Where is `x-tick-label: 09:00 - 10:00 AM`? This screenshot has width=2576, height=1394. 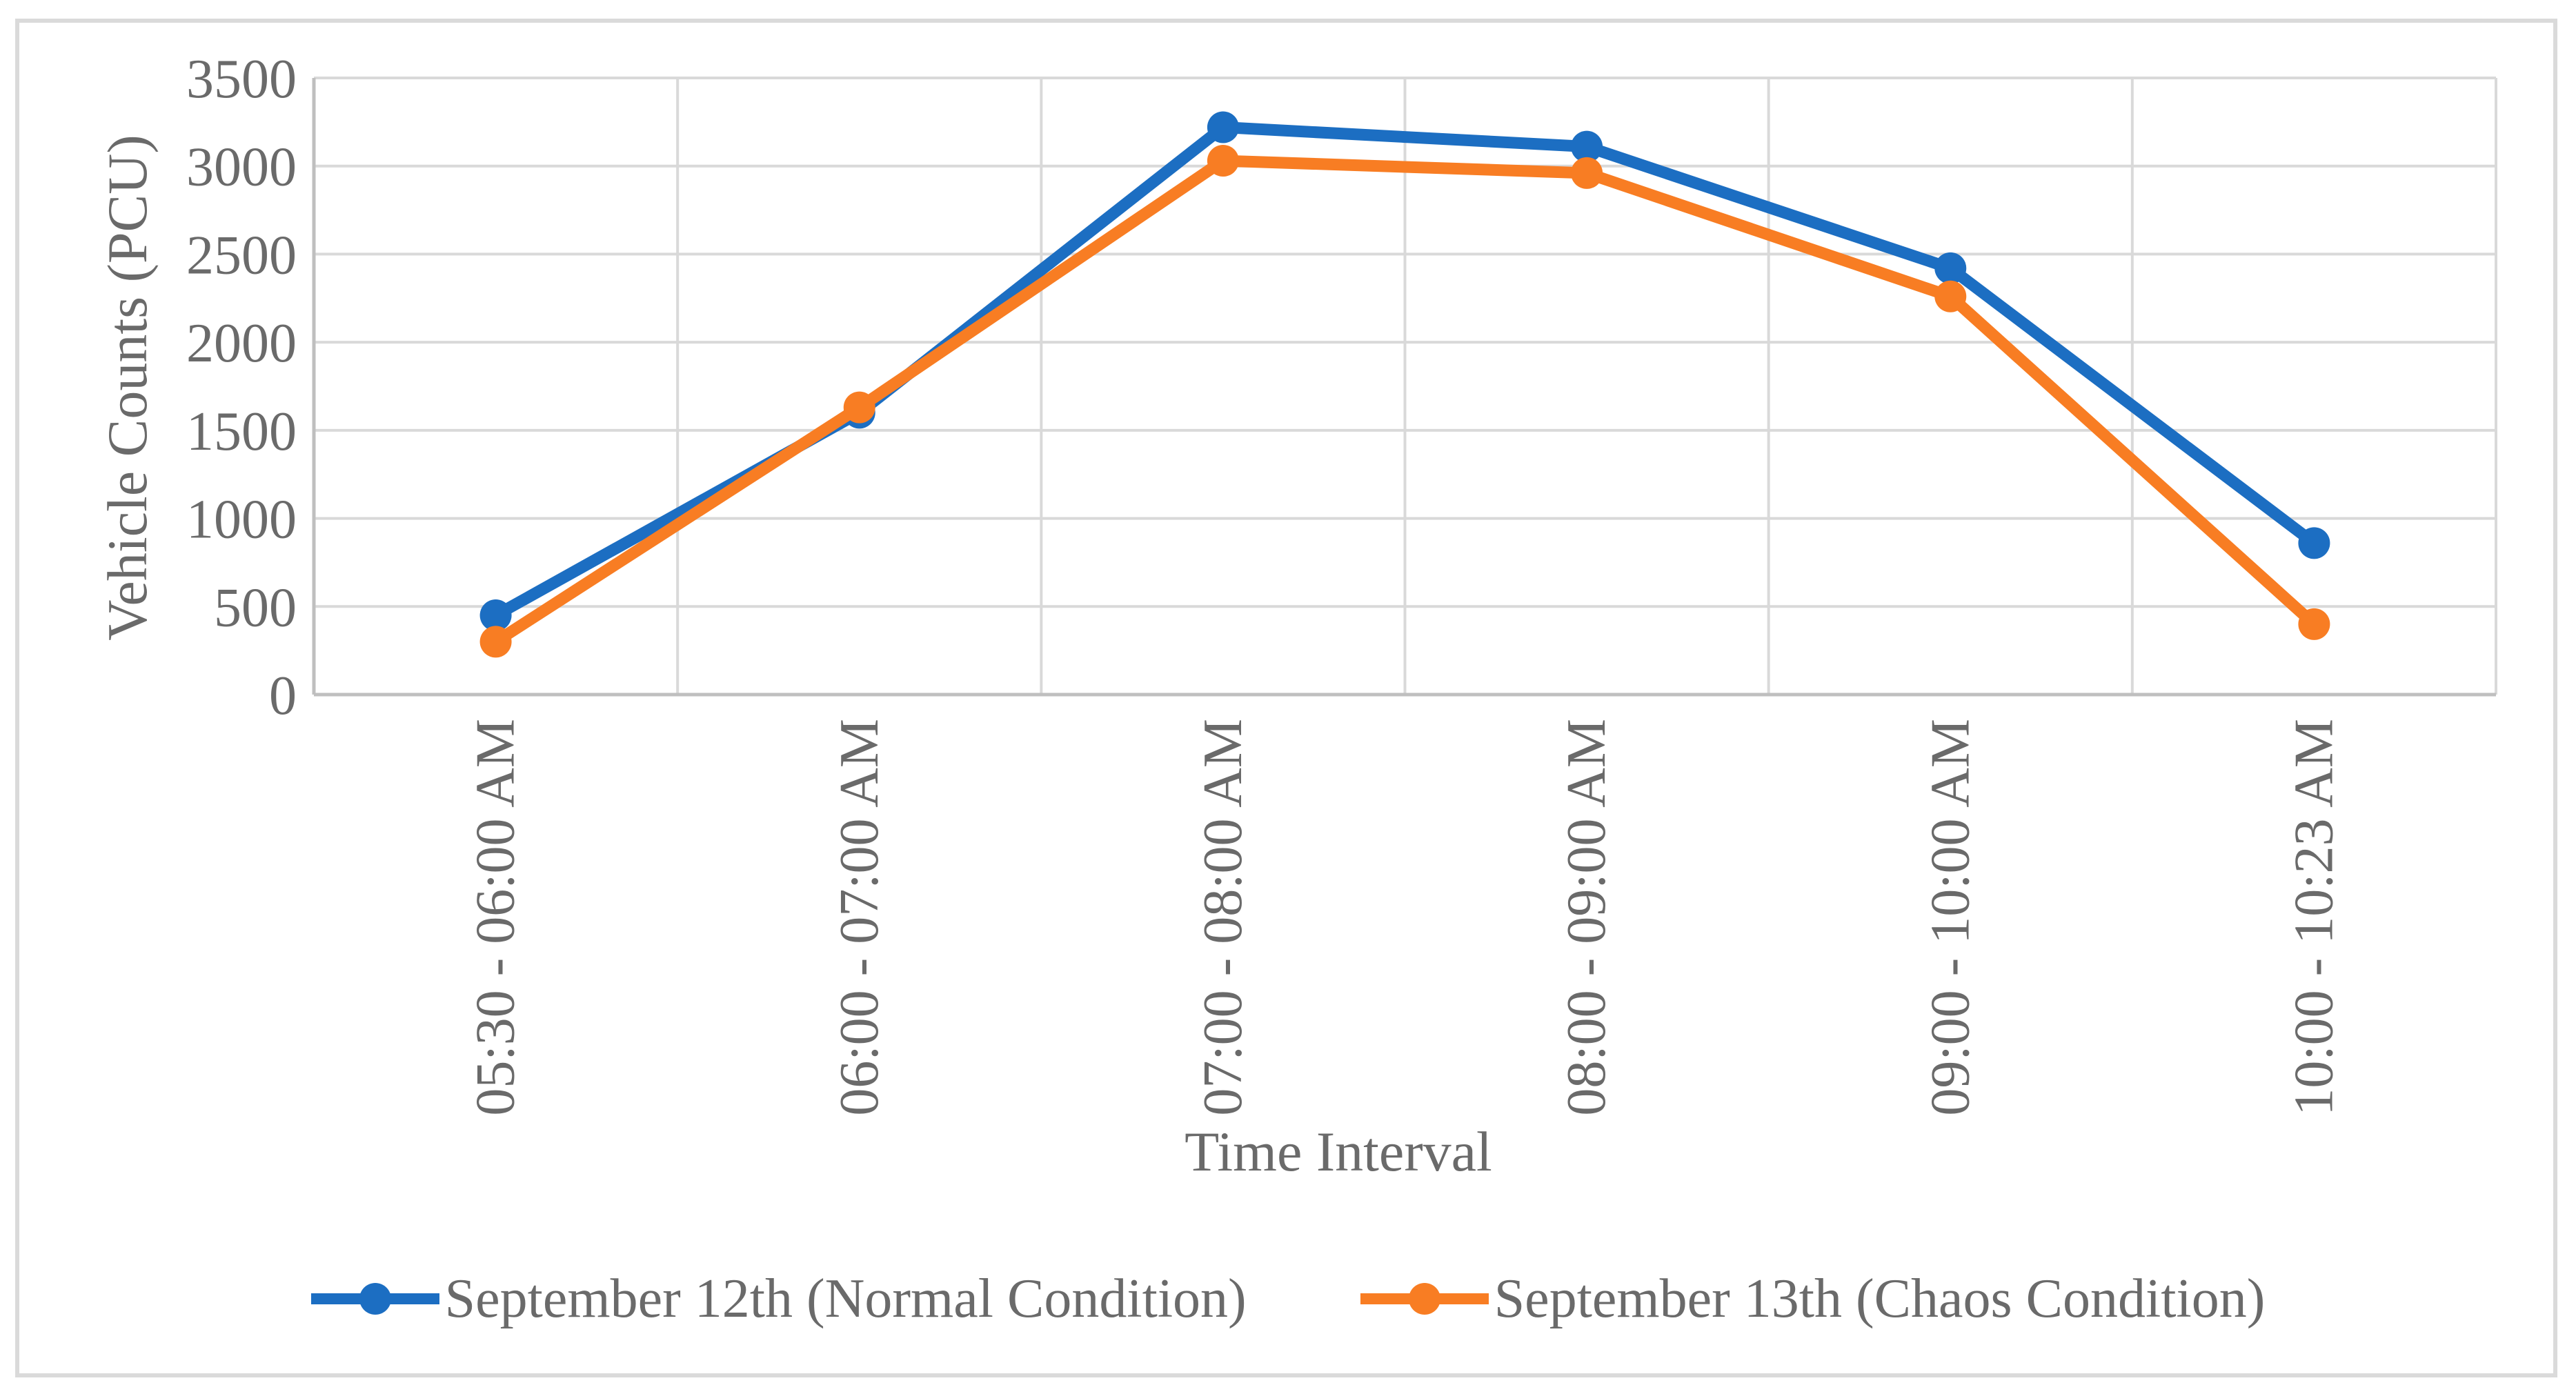 x-tick-label: 09:00 - 10:00 AM is located at coordinates (1950, 917).